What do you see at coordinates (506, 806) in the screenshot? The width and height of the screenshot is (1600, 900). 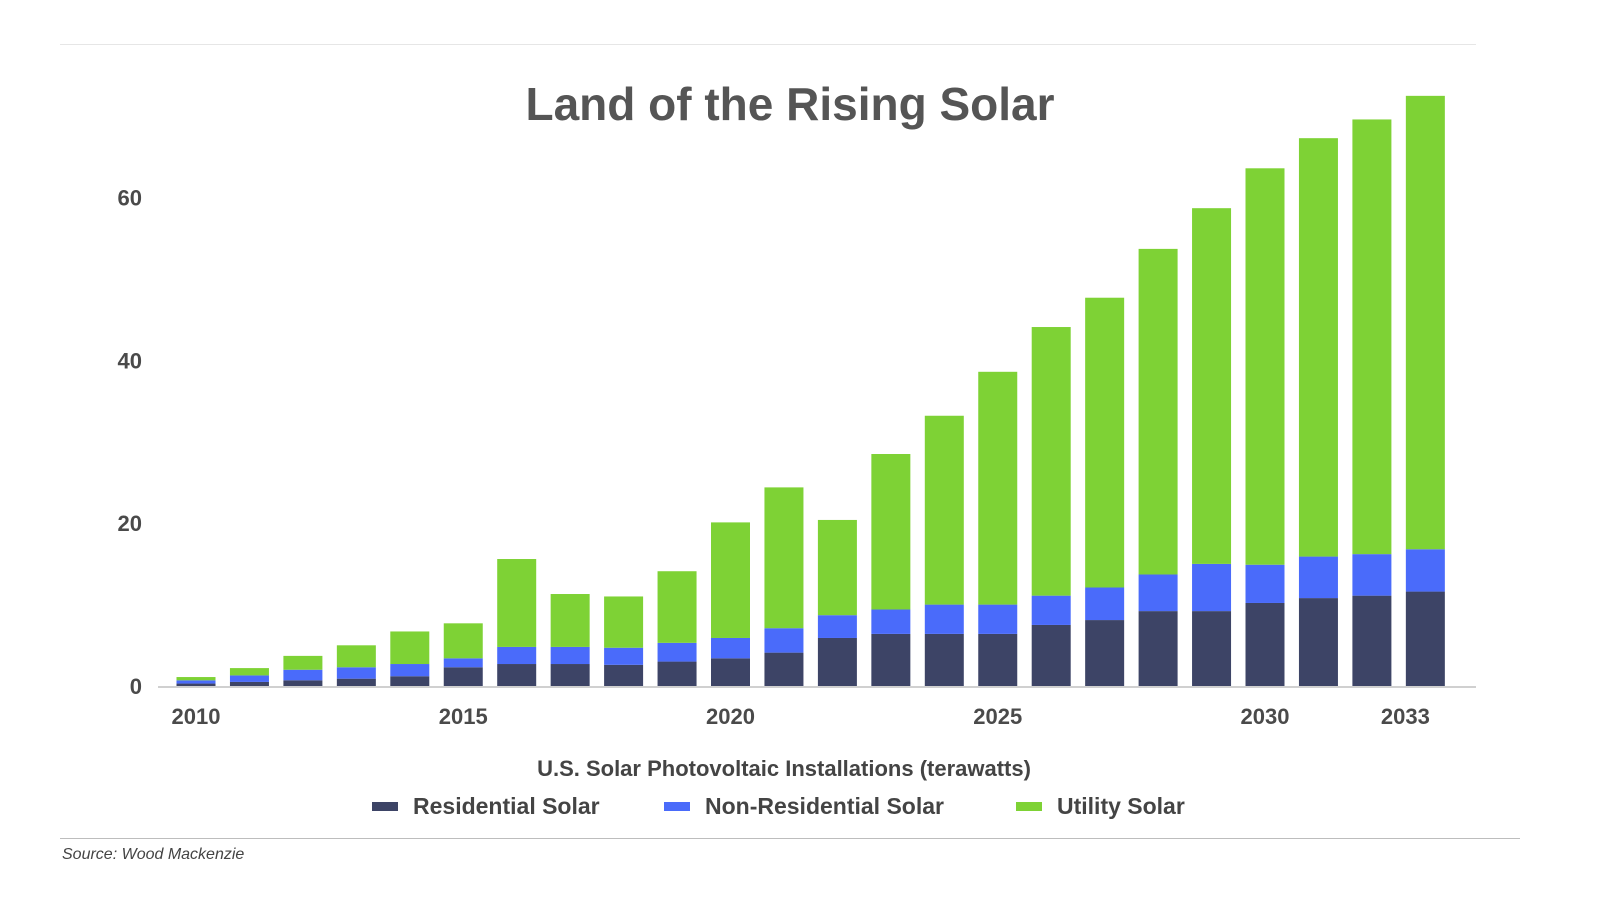 I see `legend-label: Residential Solar` at bounding box center [506, 806].